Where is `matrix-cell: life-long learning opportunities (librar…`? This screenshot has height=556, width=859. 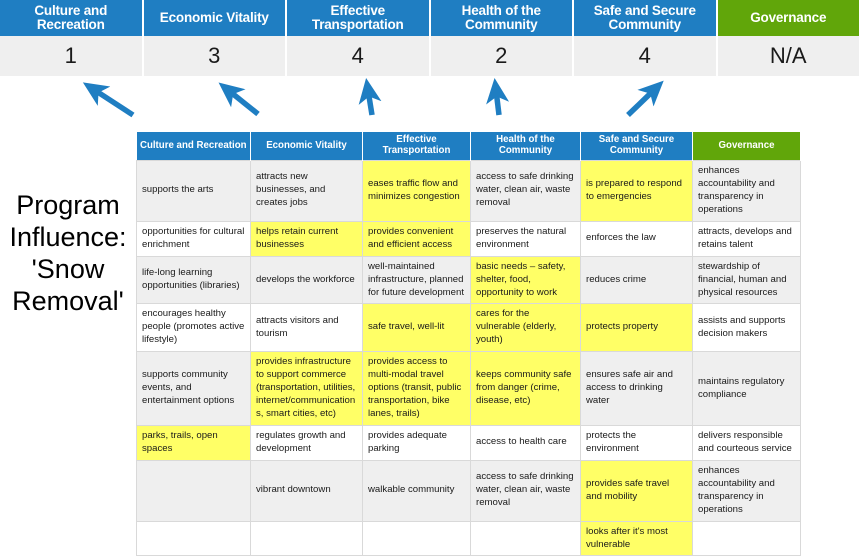 matrix-cell: life-long learning opportunities (librar… is located at coordinates (194, 280).